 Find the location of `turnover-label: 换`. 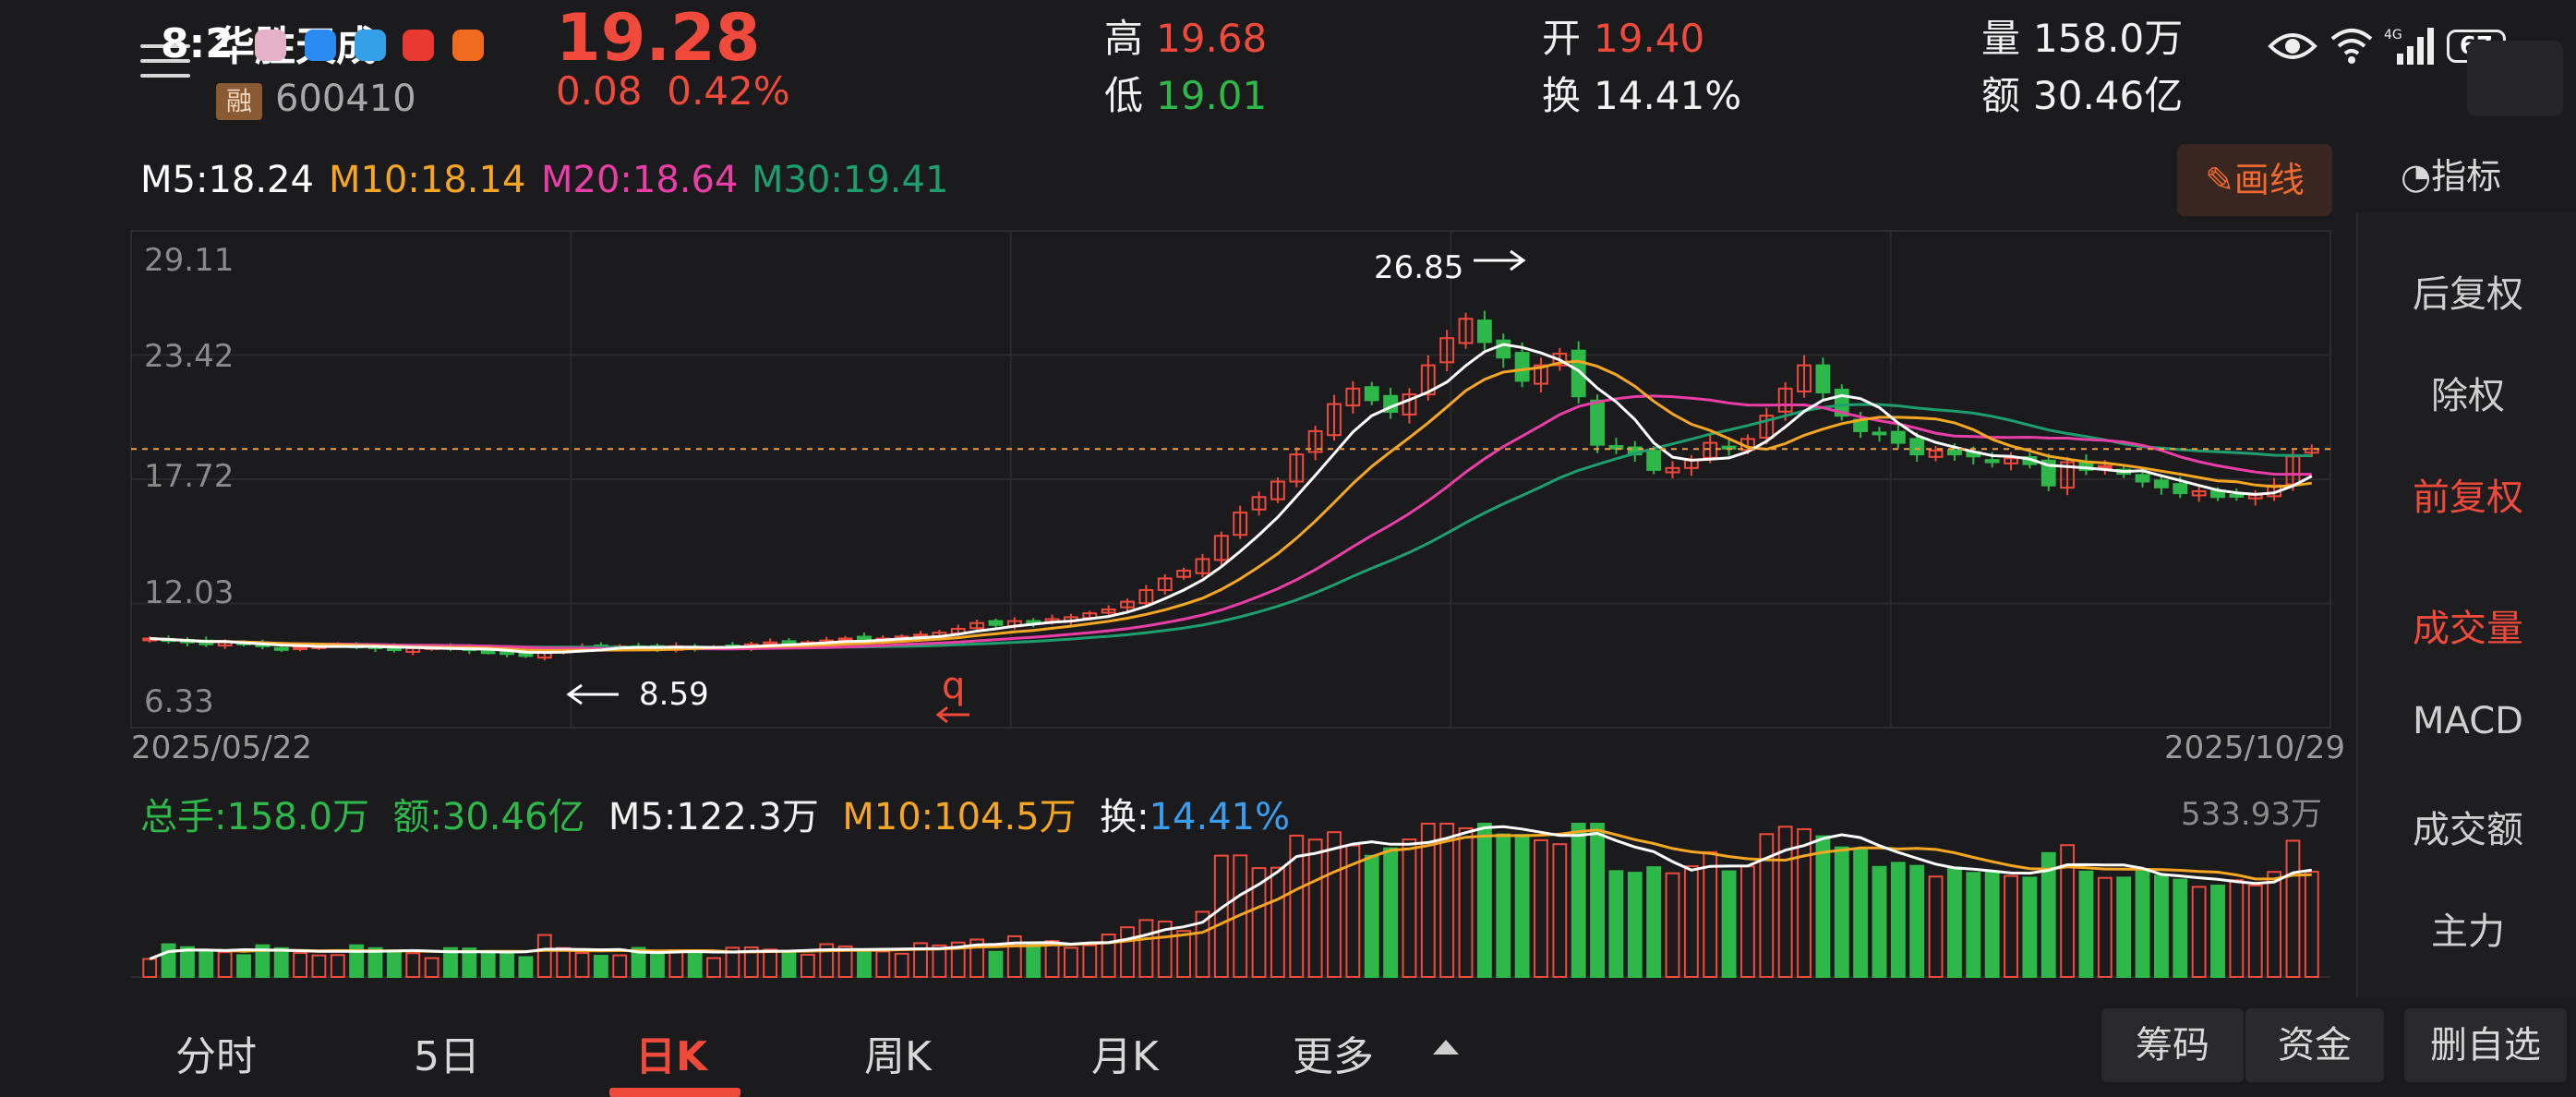

turnover-label: 换 is located at coordinates (1562, 95).